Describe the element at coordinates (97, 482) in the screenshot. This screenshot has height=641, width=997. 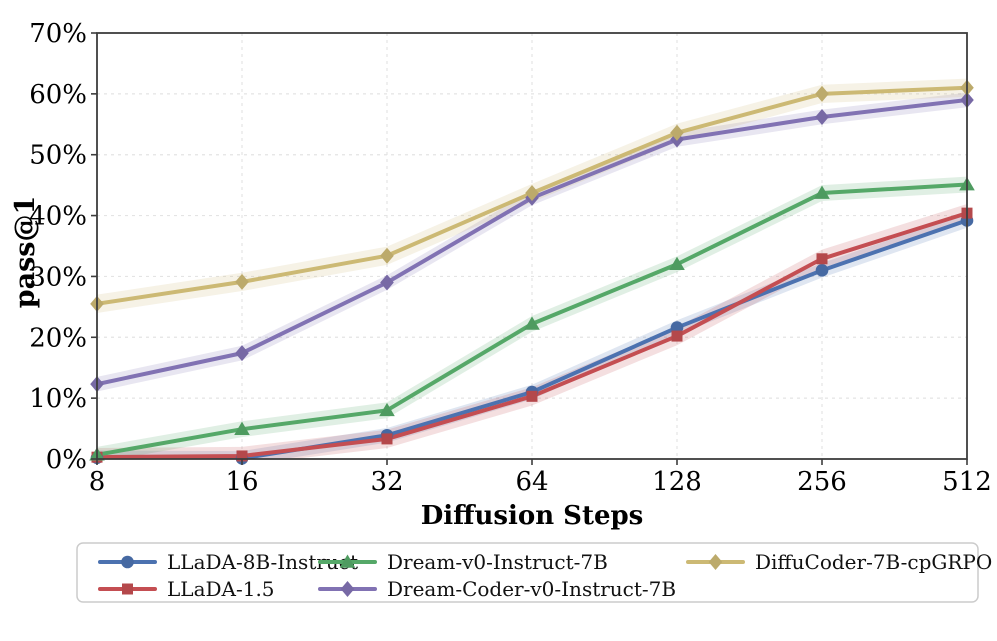
I see `x-tick-label: 8` at that location.